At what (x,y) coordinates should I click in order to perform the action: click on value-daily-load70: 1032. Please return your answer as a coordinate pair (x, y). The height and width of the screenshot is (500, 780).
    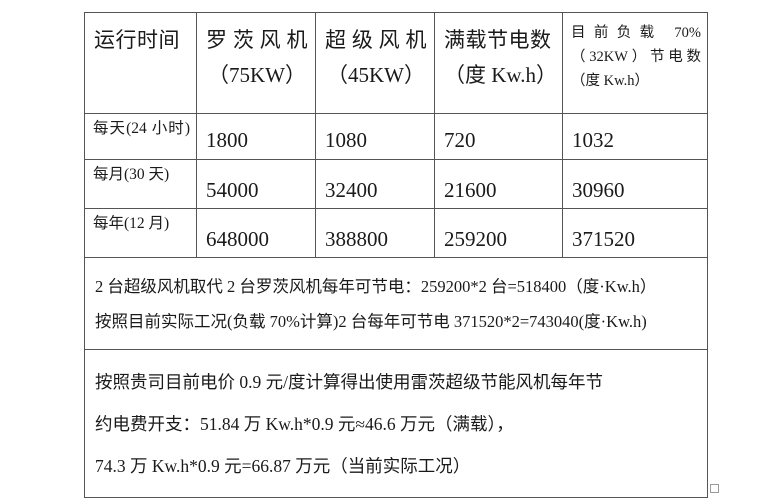
    Looking at the image, I should click on (593, 140).